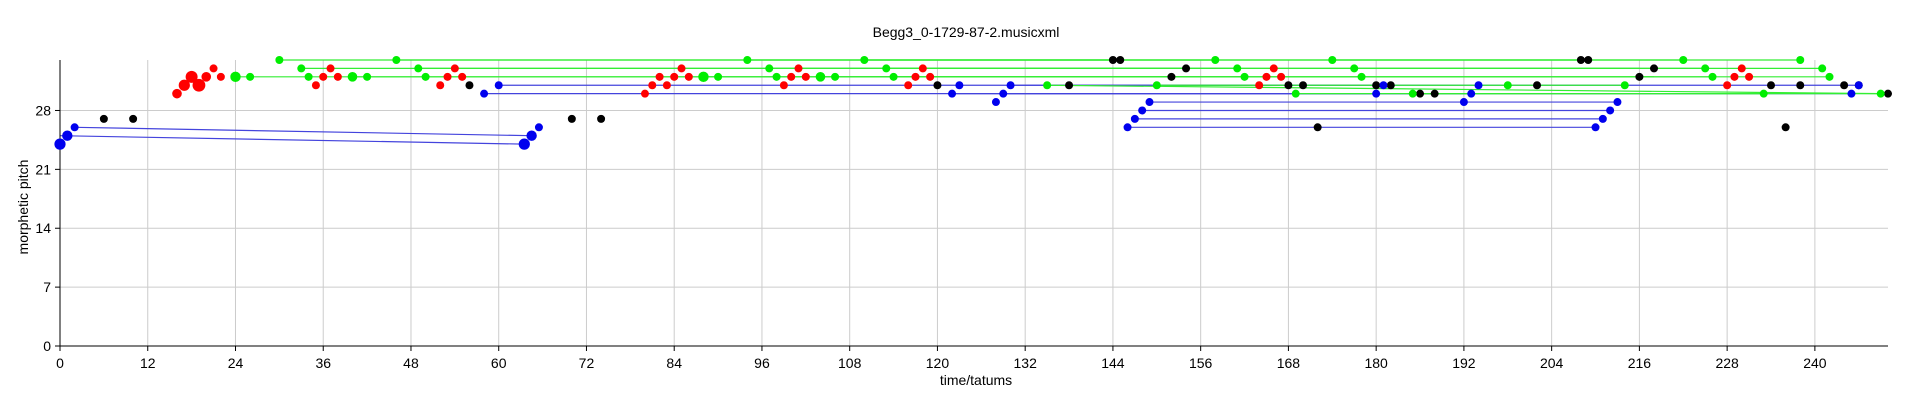 The image size is (1920, 401). What do you see at coordinates (1289, 363) in the screenshot?
I see `x-tick-label: 168` at bounding box center [1289, 363].